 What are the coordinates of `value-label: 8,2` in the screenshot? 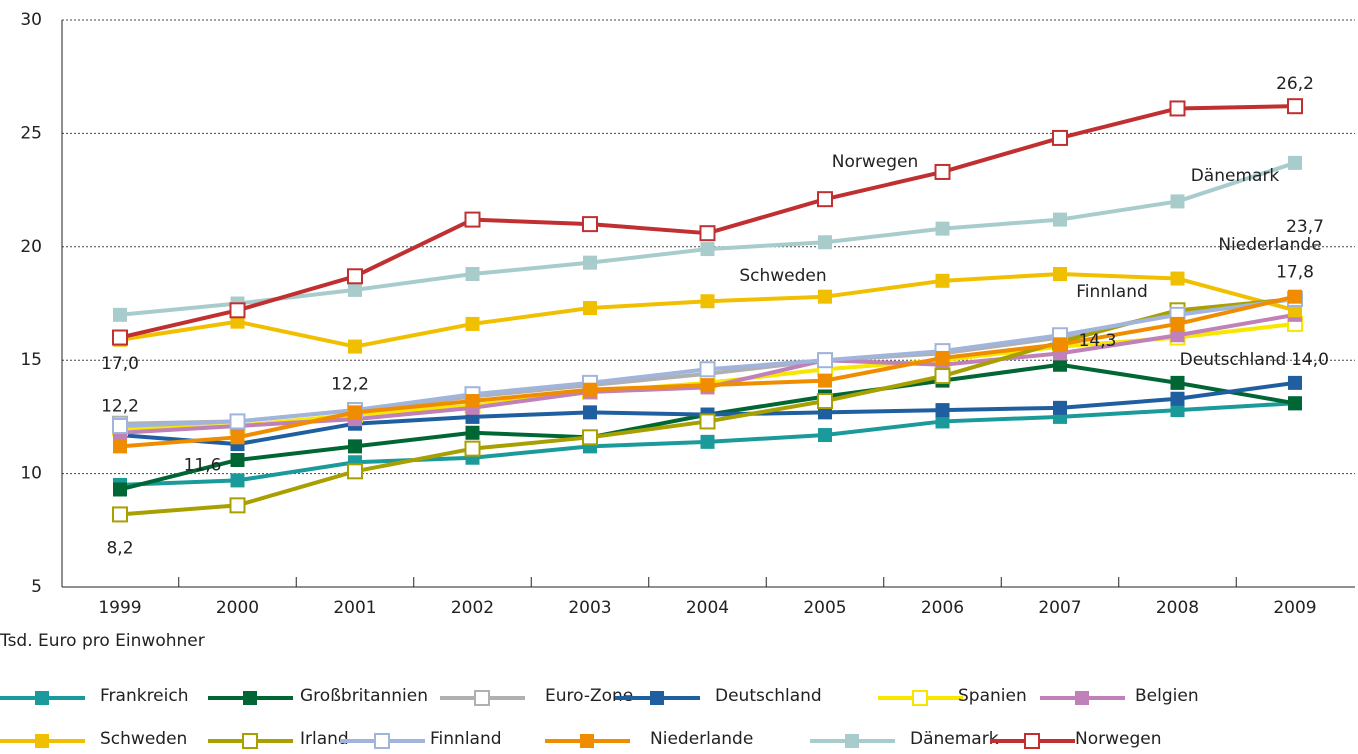 It's located at (119, 548).